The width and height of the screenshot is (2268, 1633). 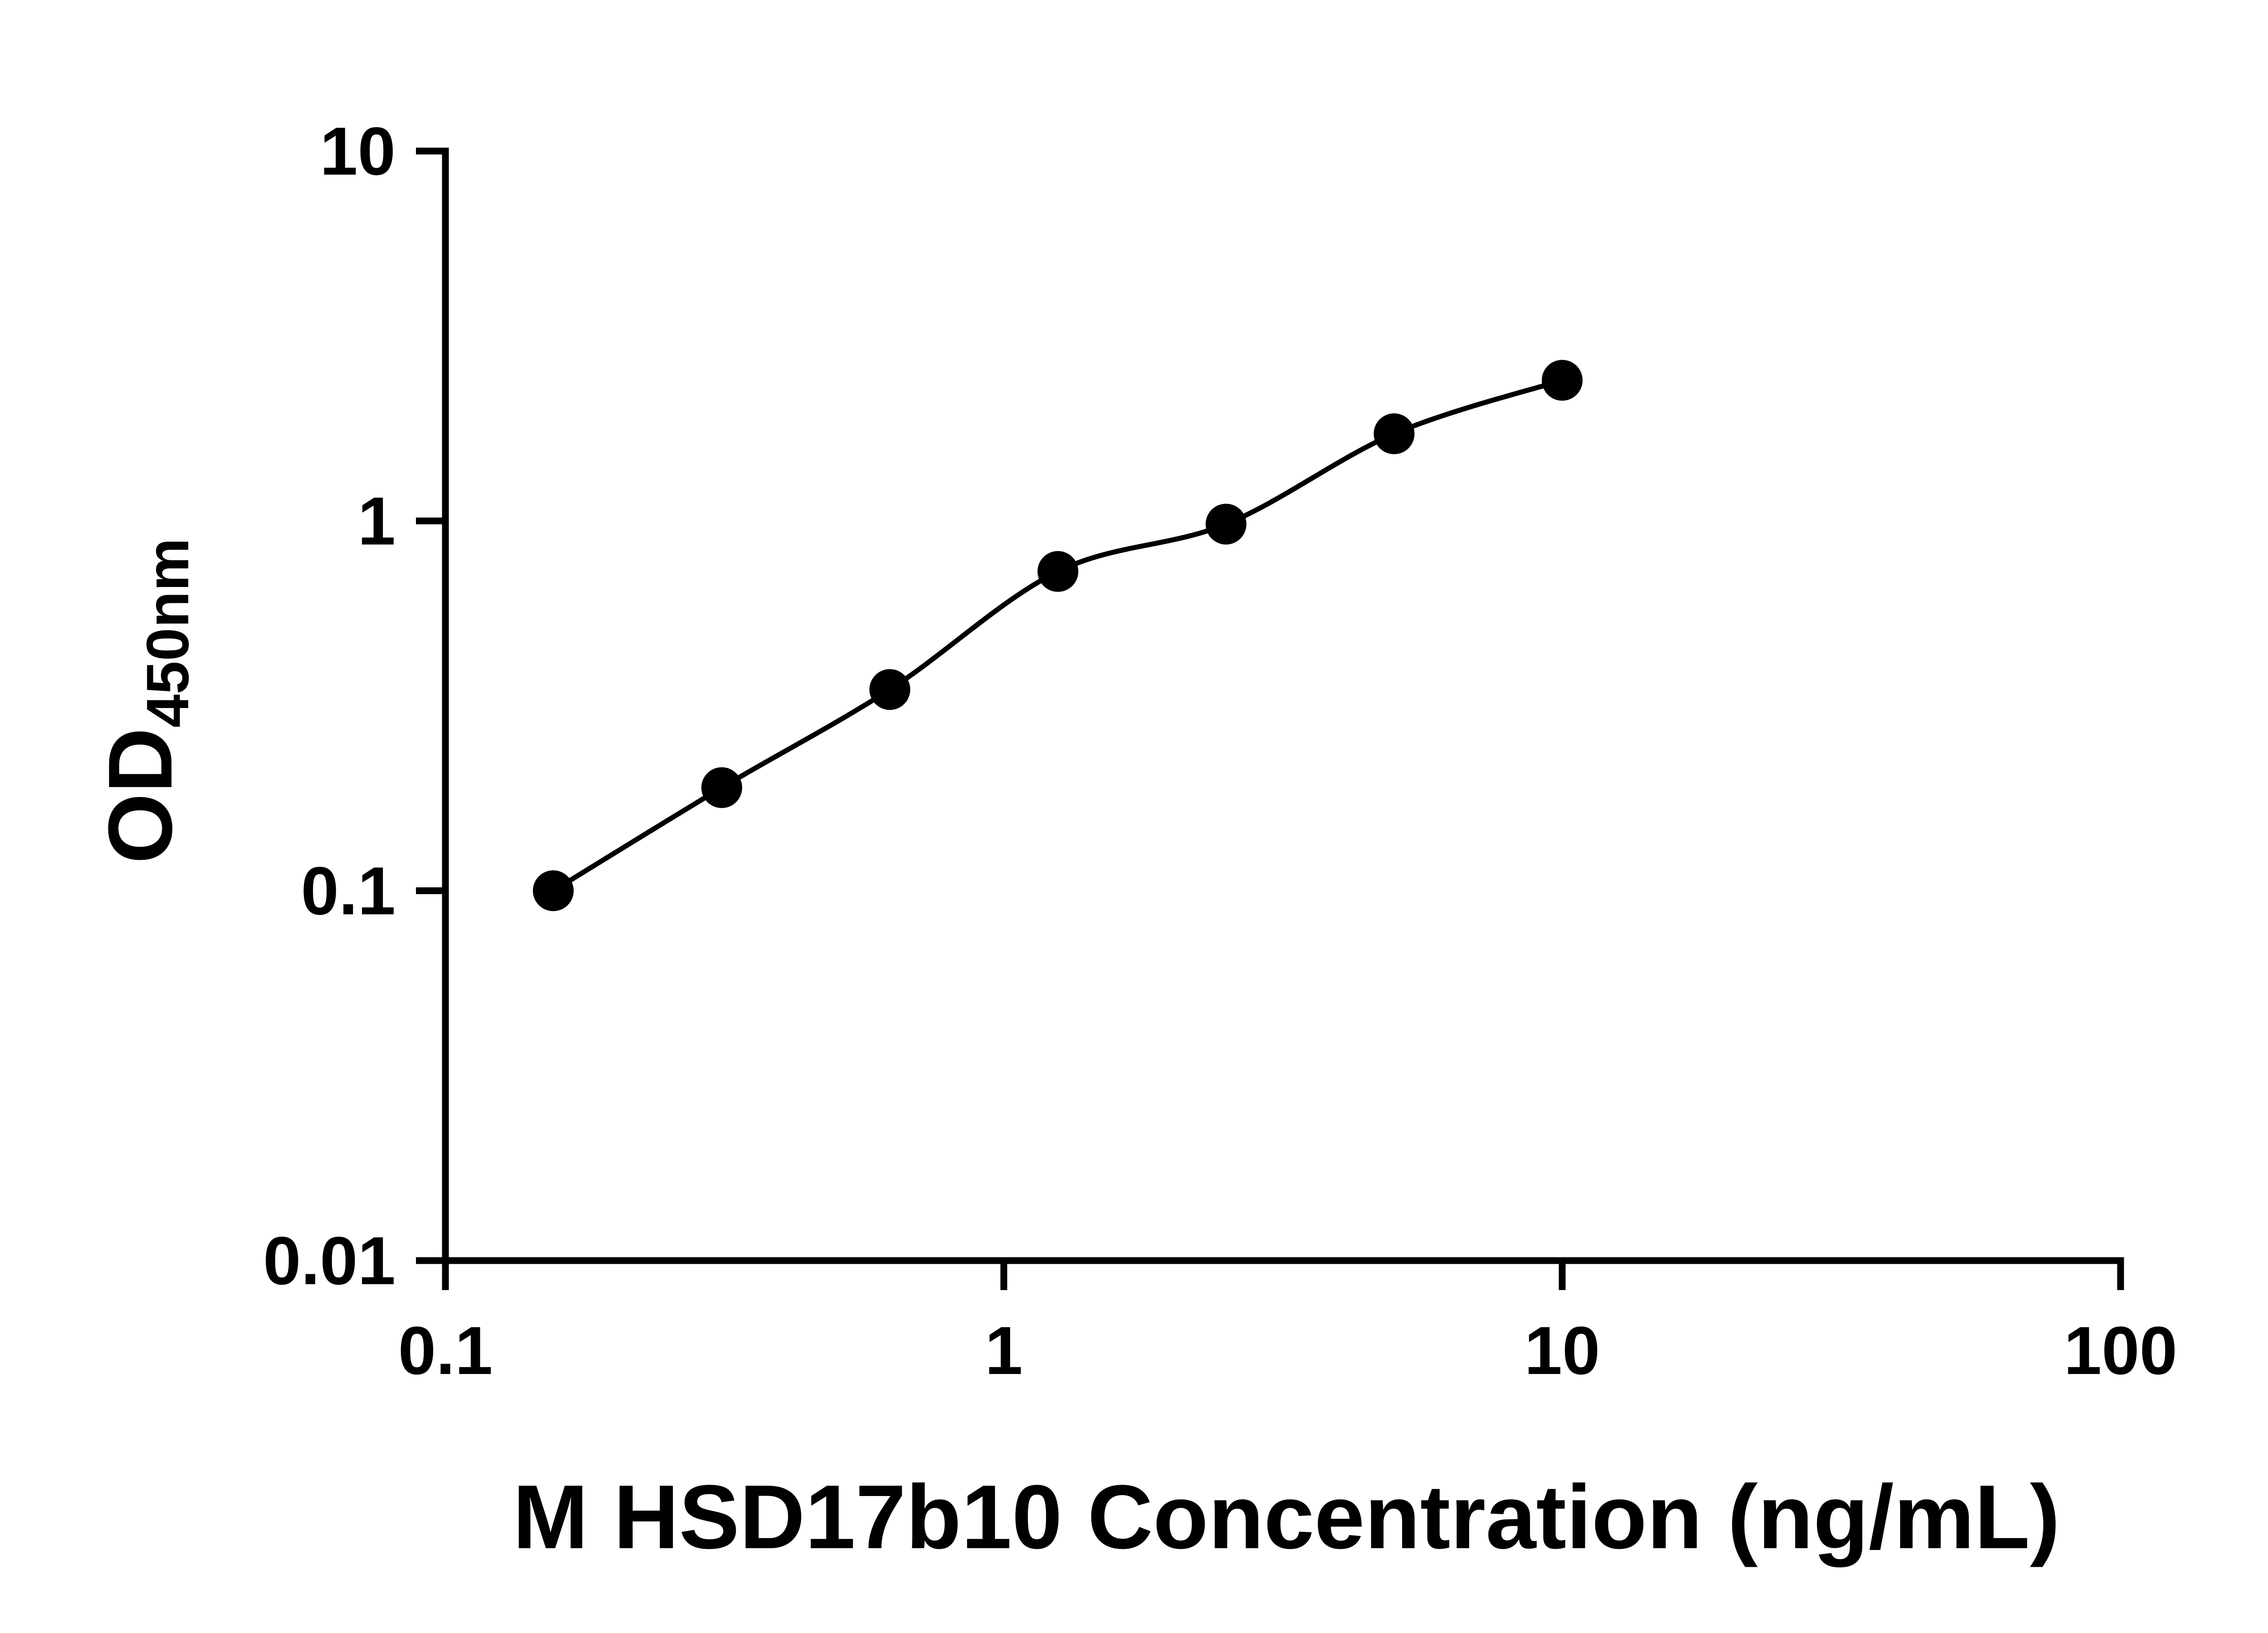 I want to click on y-axis-tick-label: 0.1, so click(x=349, y=891).